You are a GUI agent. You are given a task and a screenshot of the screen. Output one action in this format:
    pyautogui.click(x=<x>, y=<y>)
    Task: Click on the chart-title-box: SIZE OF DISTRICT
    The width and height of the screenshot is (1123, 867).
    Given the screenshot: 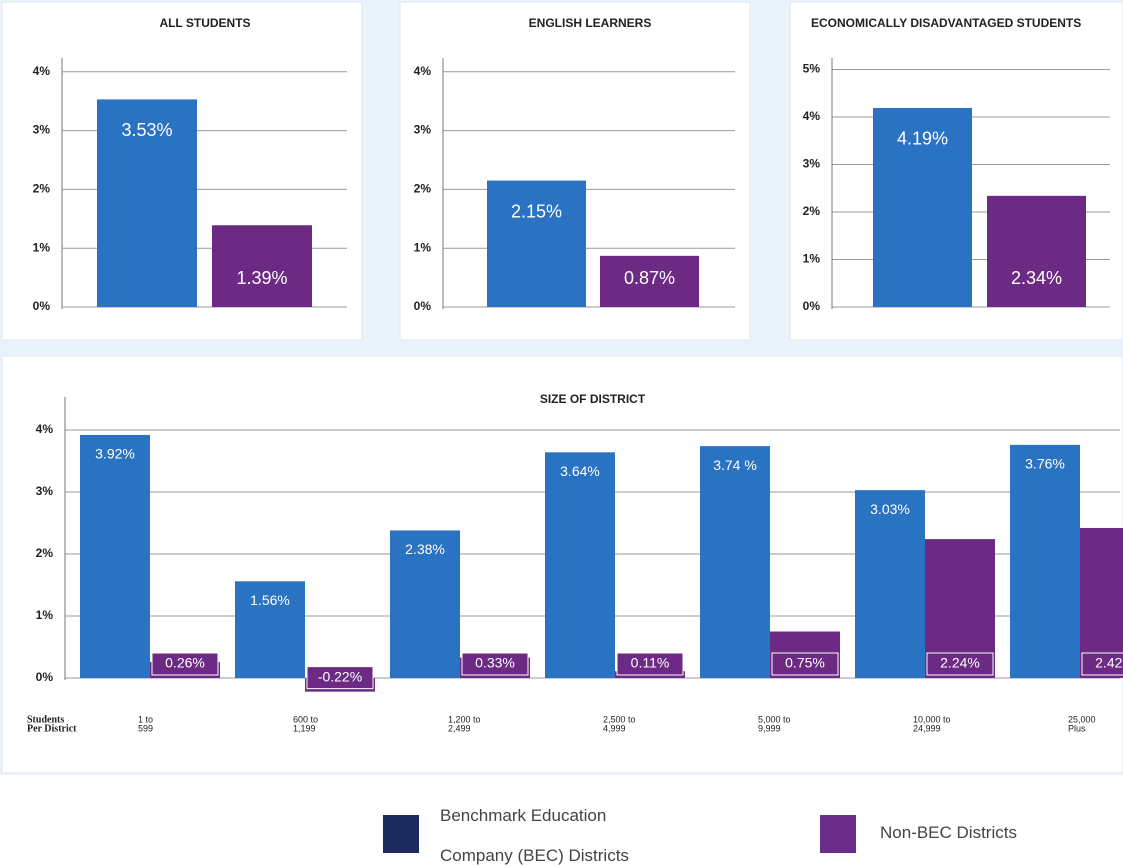 What is the action you would take?
    pyautogui.click(x=592, y=399)
    